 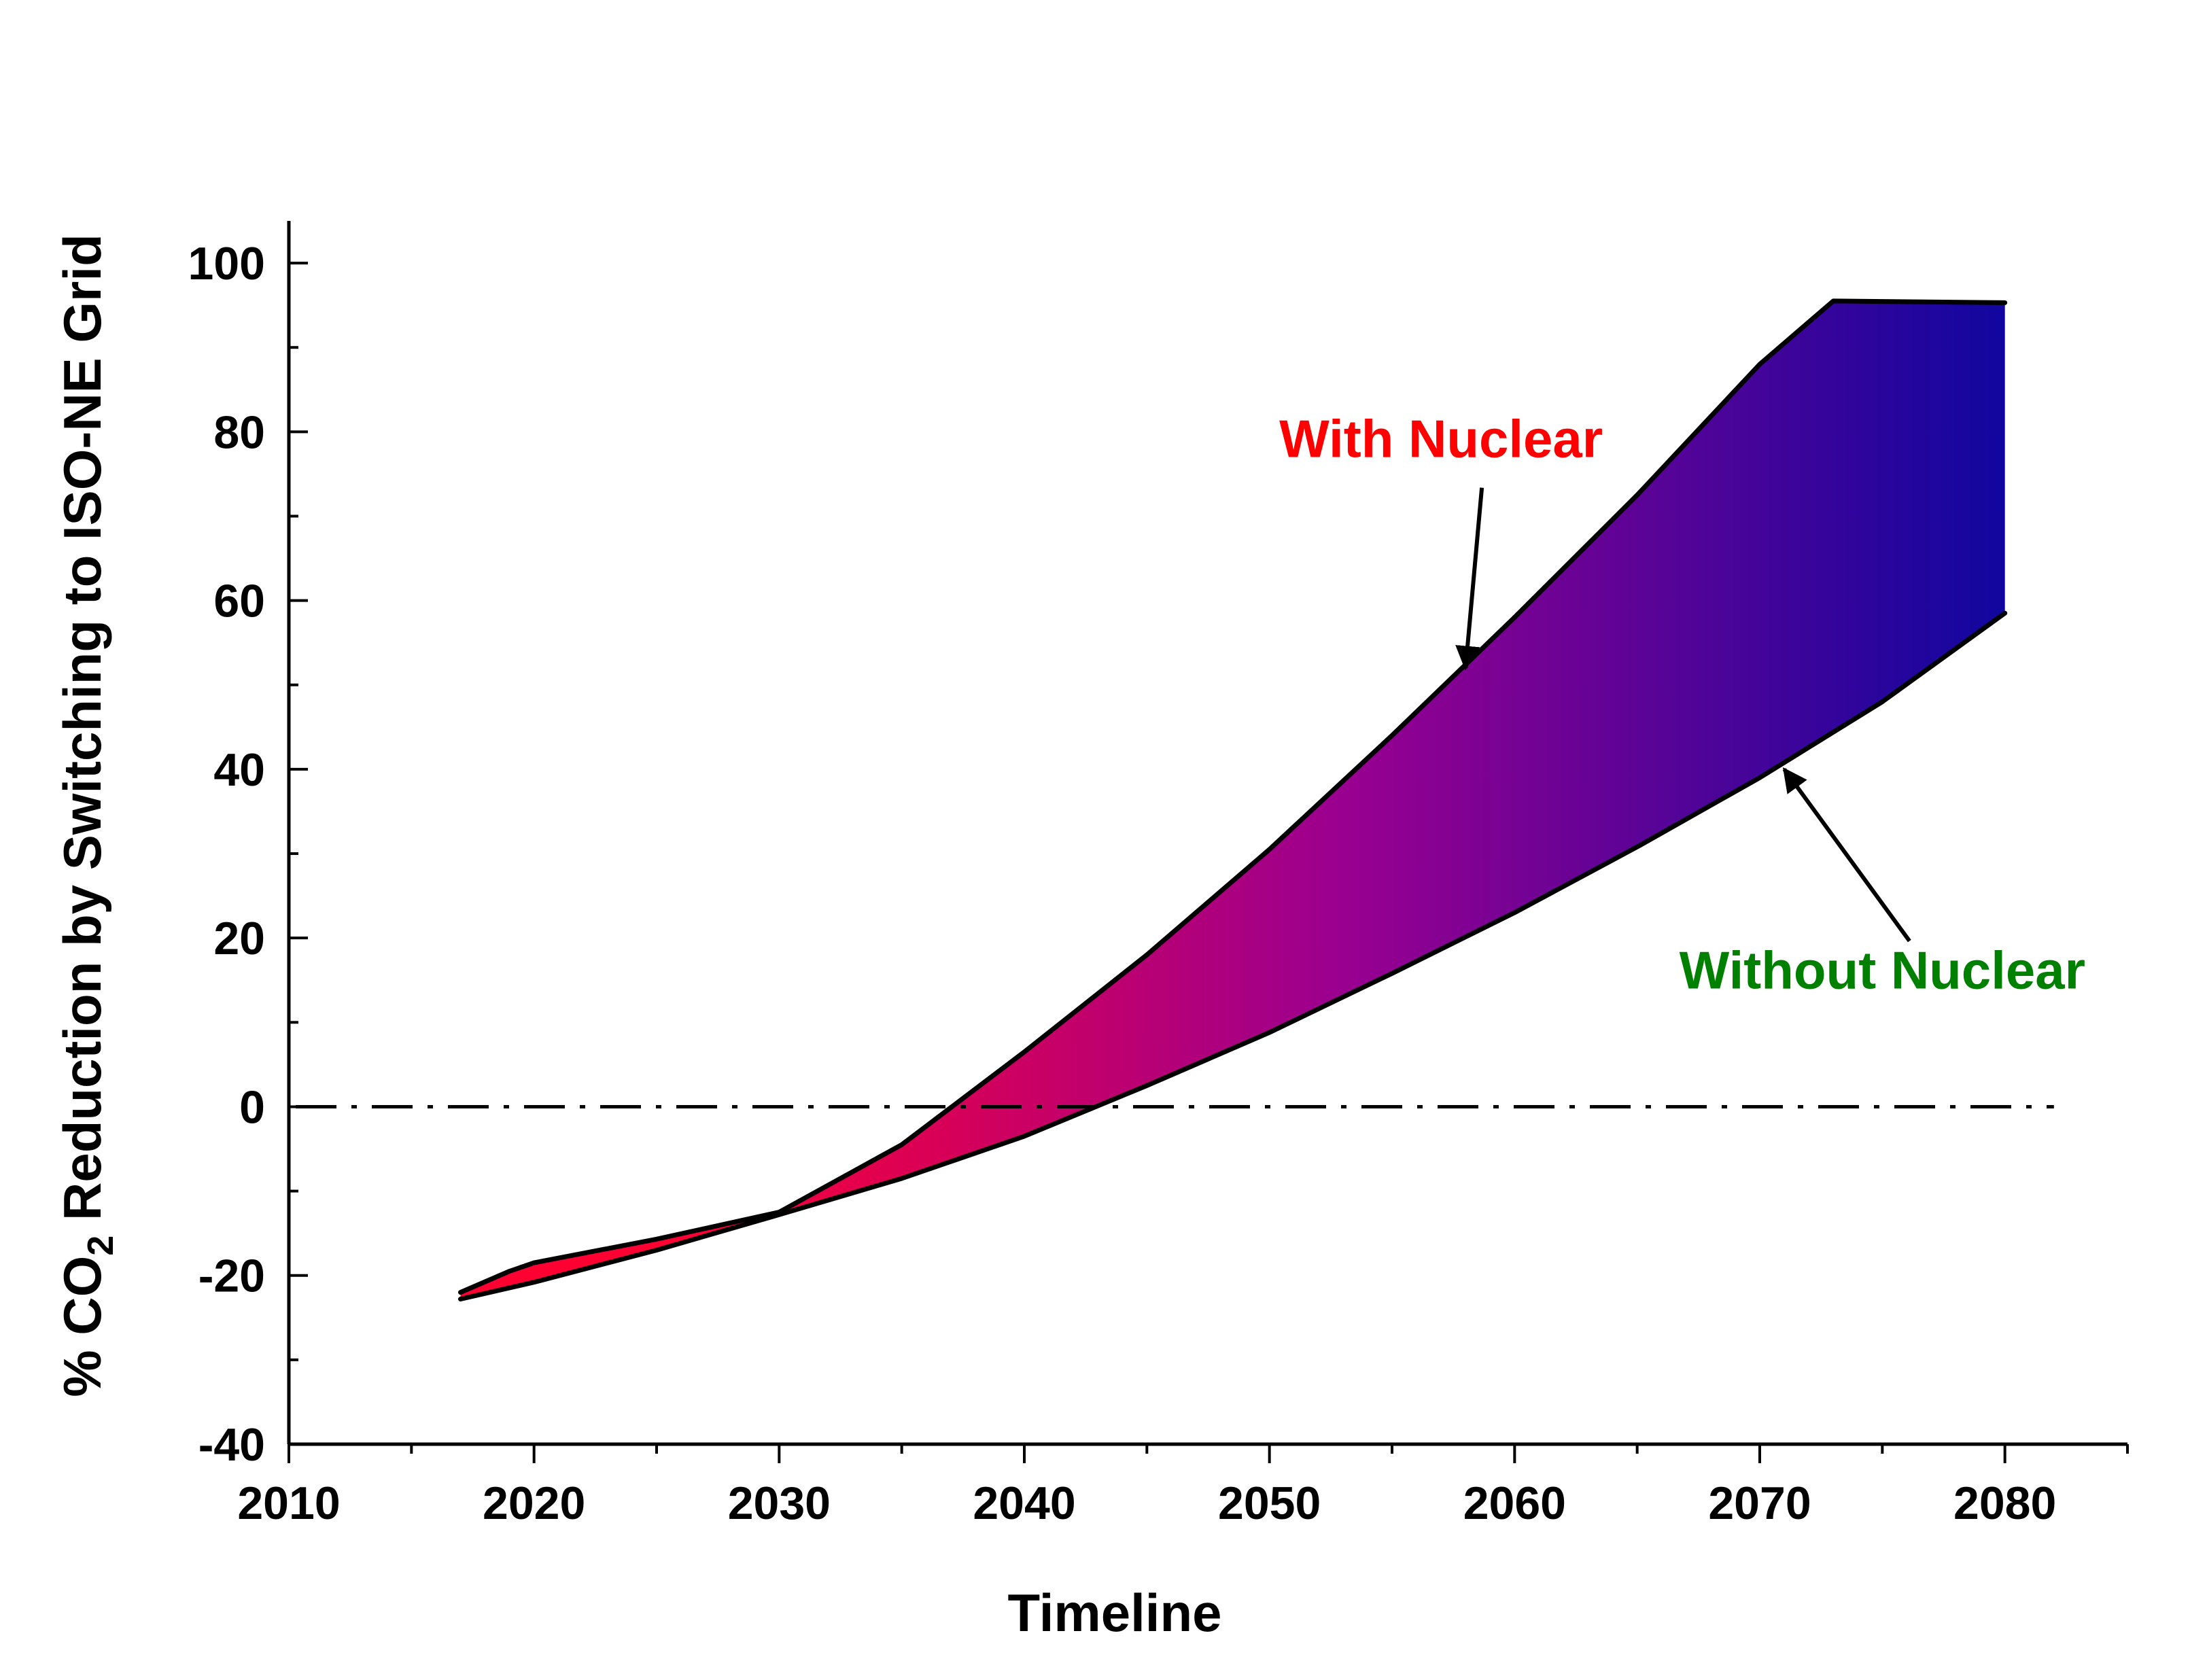 What do you see at coordinates (252, 1107) in the screenshot?
I see `y-tick-label: 0` at bounding box center [252, 1107].